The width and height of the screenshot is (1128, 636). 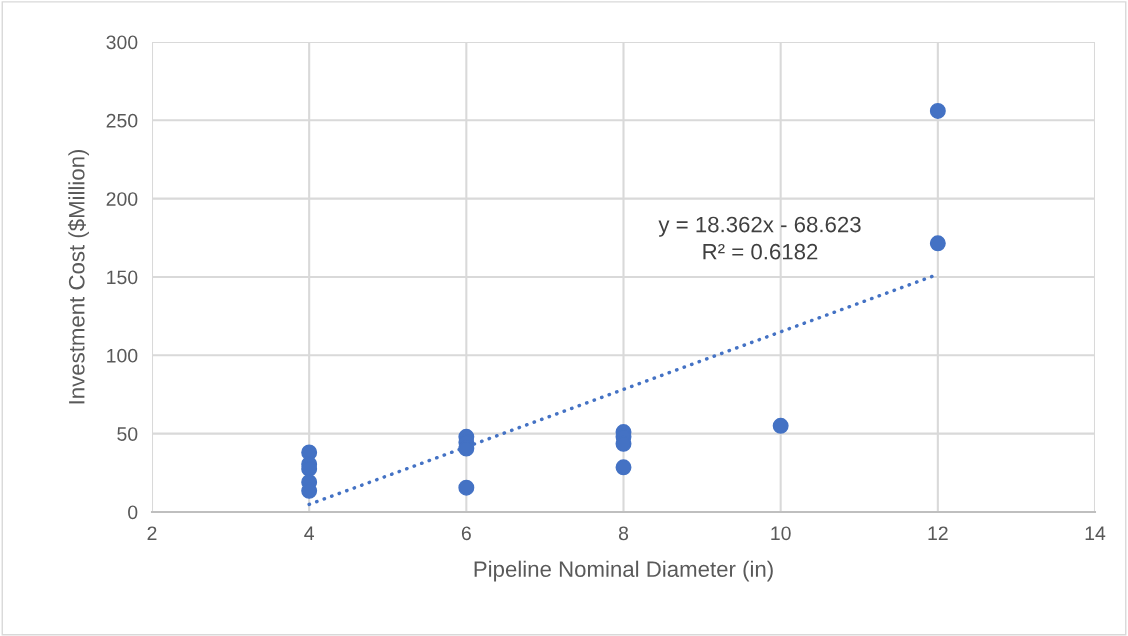 I want to click on x-axis-title: Pipeline Nominal Diameter (in), so click(x=623, y=571).